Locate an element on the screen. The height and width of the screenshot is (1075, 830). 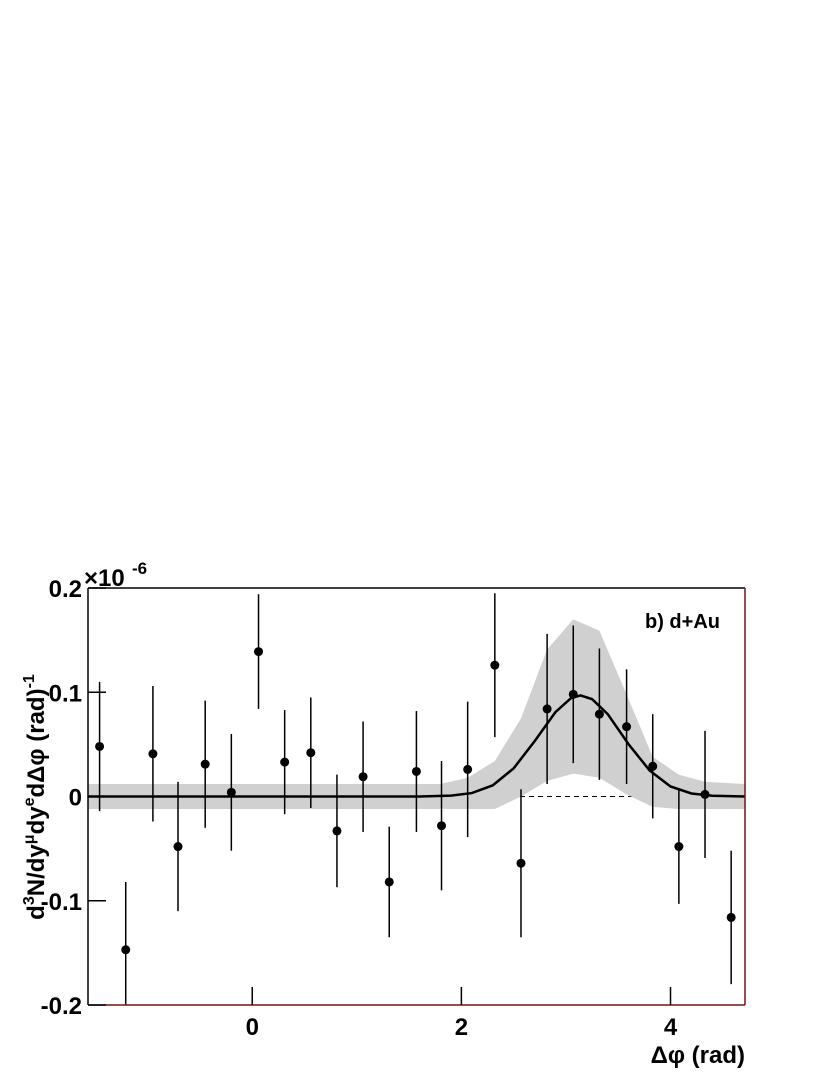
y-tick-label: -0.1 is located at coordinates (61, 902).